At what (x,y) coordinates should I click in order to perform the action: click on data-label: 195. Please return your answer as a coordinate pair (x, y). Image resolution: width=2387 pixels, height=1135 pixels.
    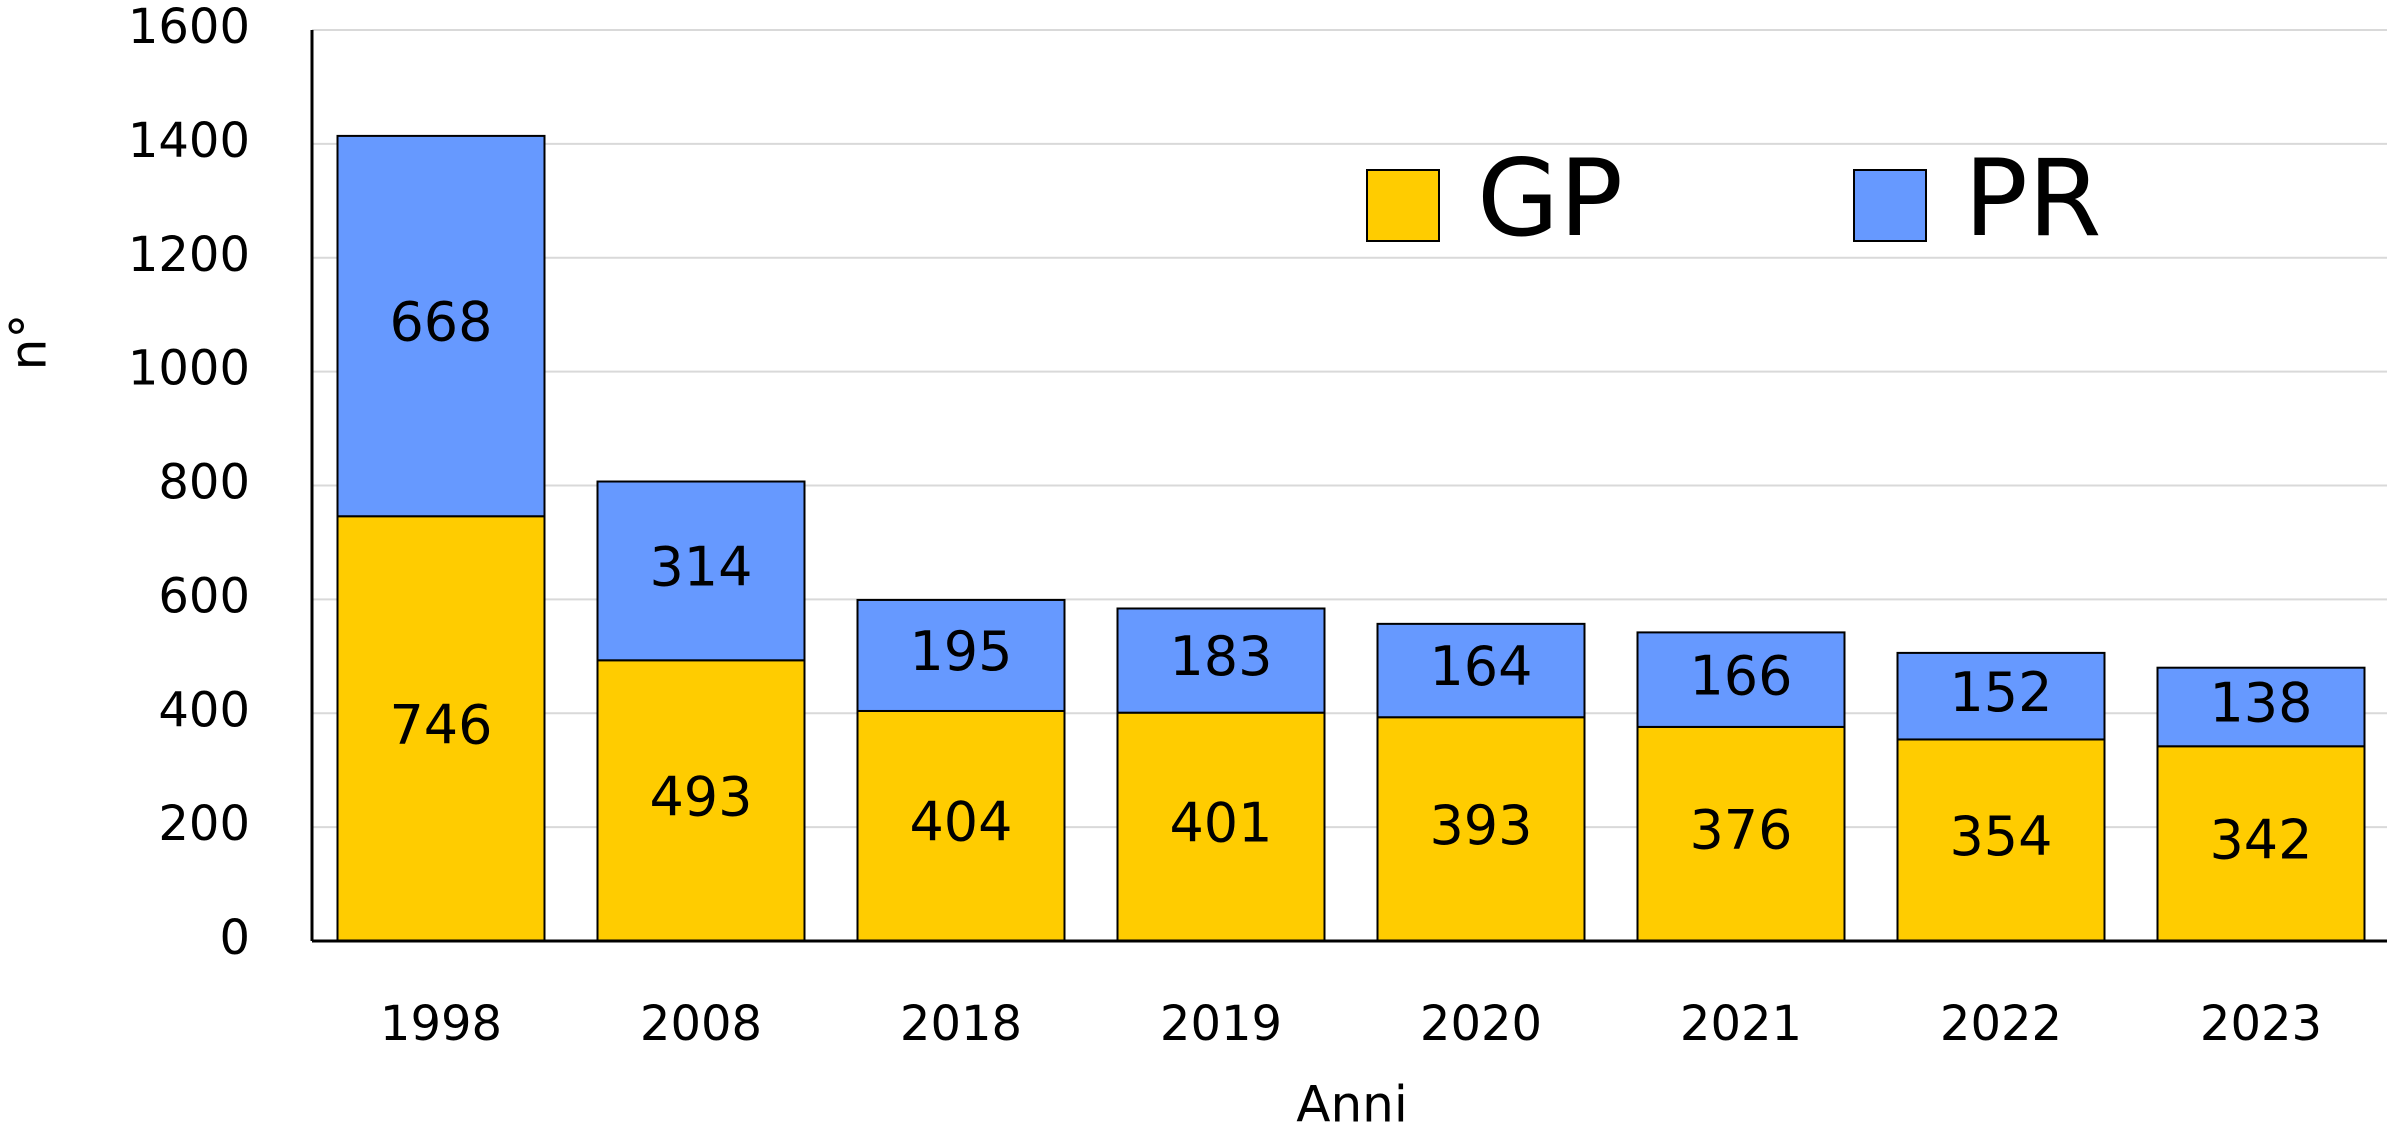
    Looking at the image, I should click on (960, 651).